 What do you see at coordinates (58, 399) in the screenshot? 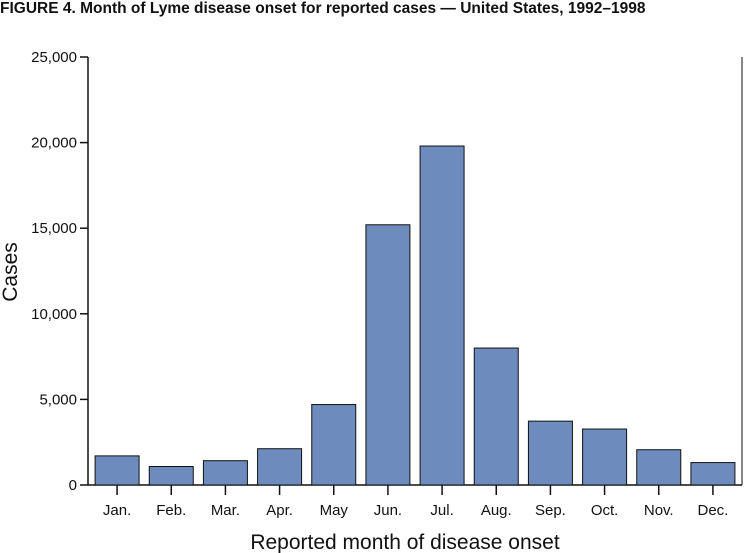
I see `y-tick-label: 5,000` at bounding box center [58, 399].